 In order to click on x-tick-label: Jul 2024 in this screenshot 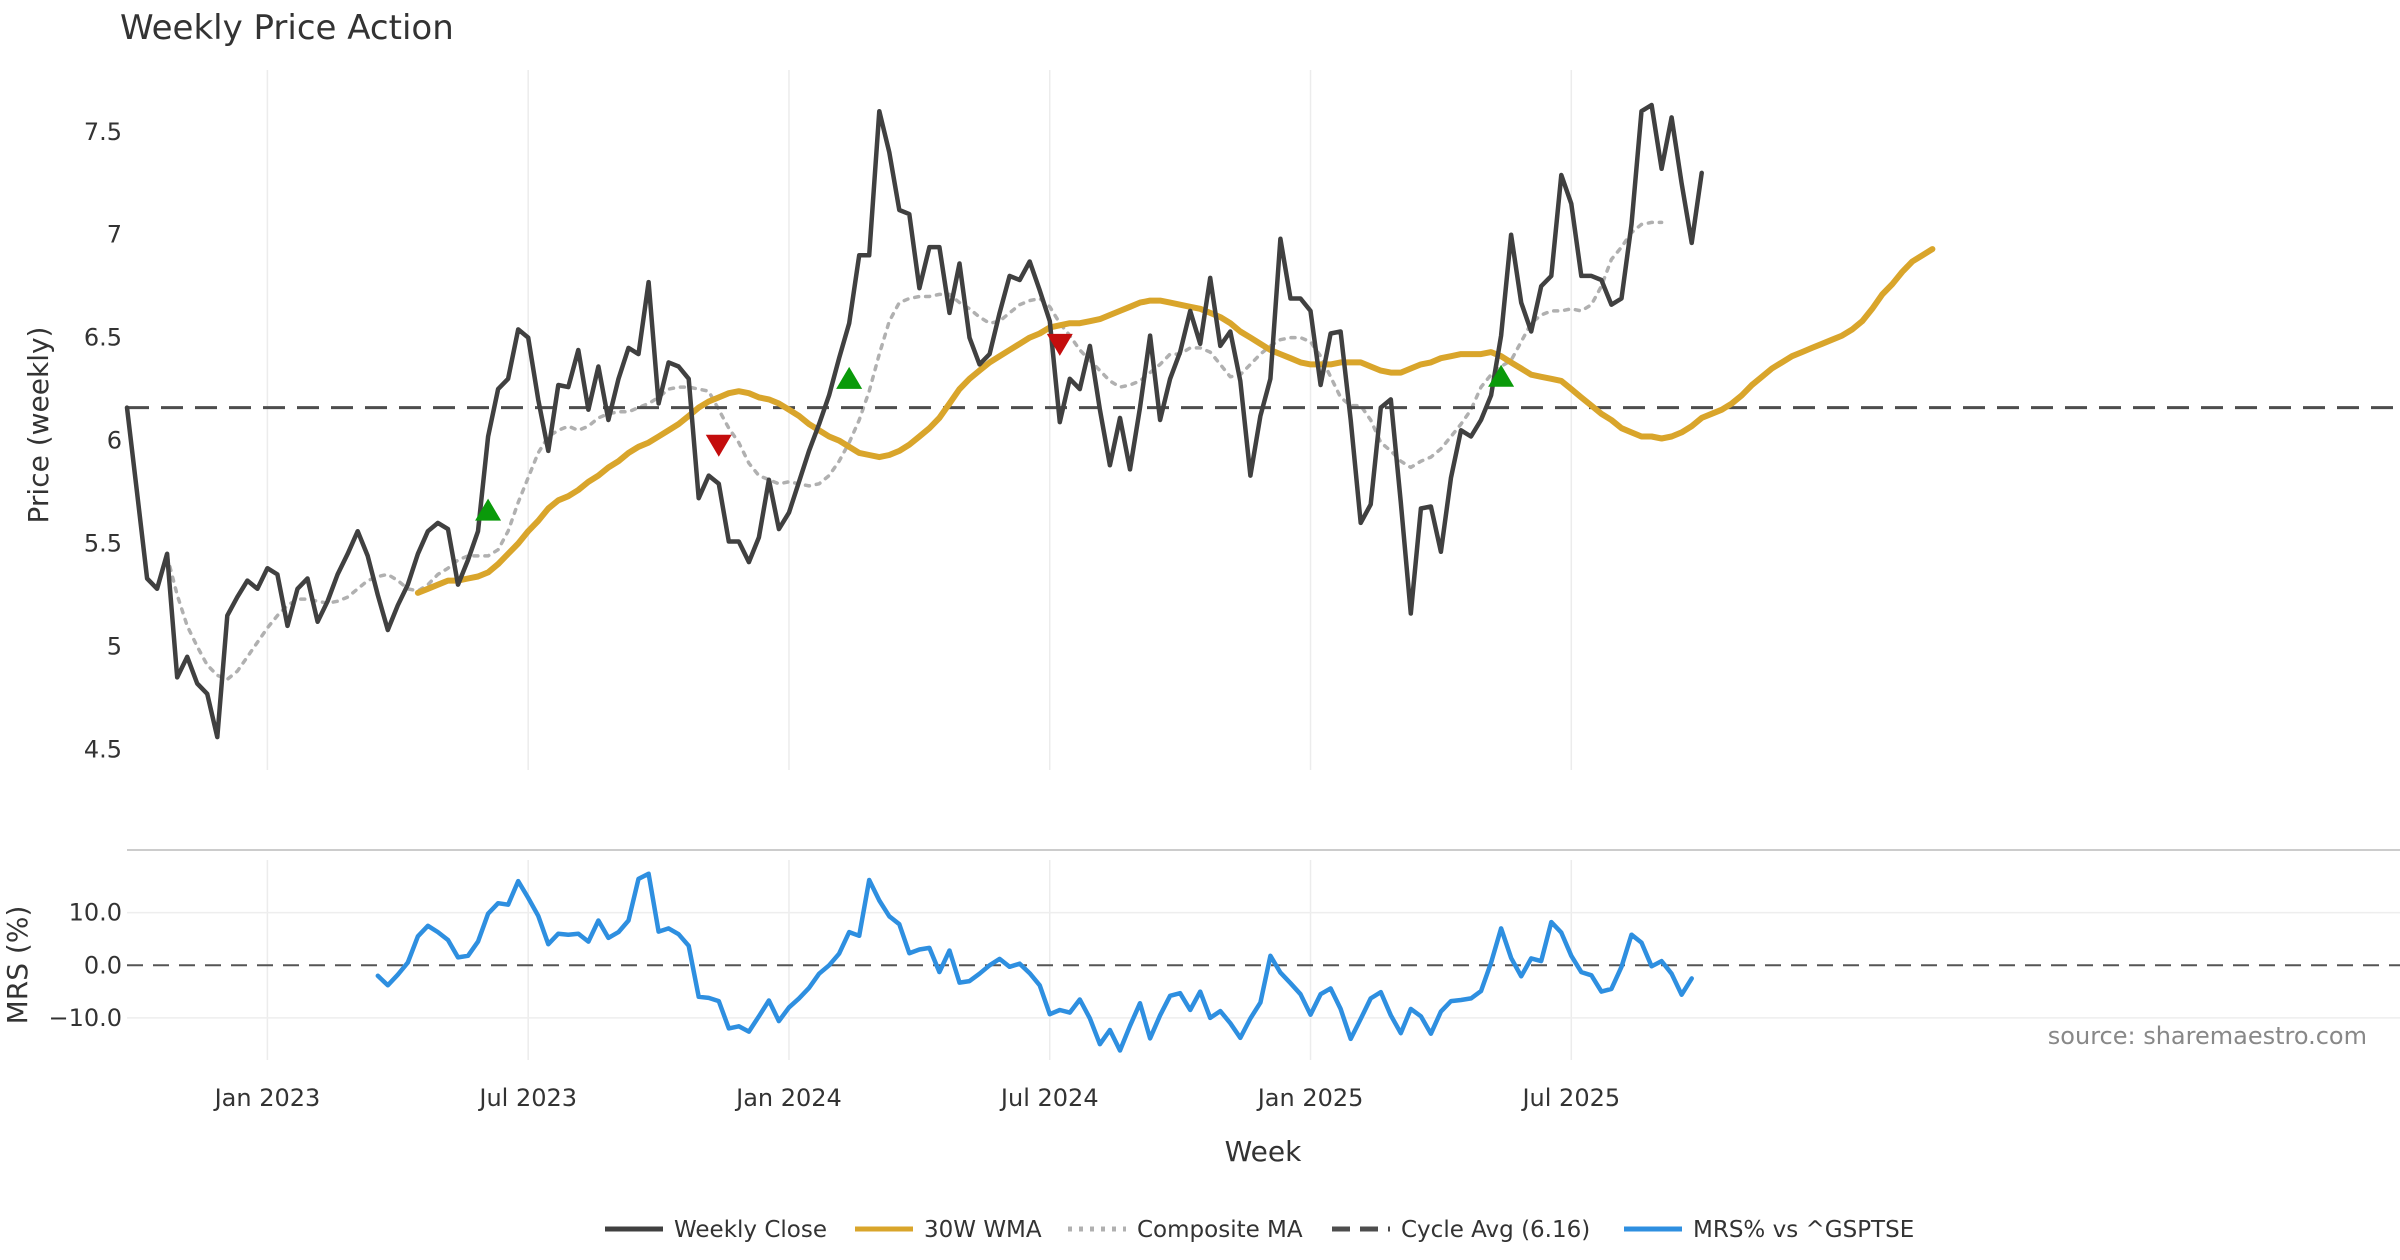, I will do `click(1049, 1098)`.